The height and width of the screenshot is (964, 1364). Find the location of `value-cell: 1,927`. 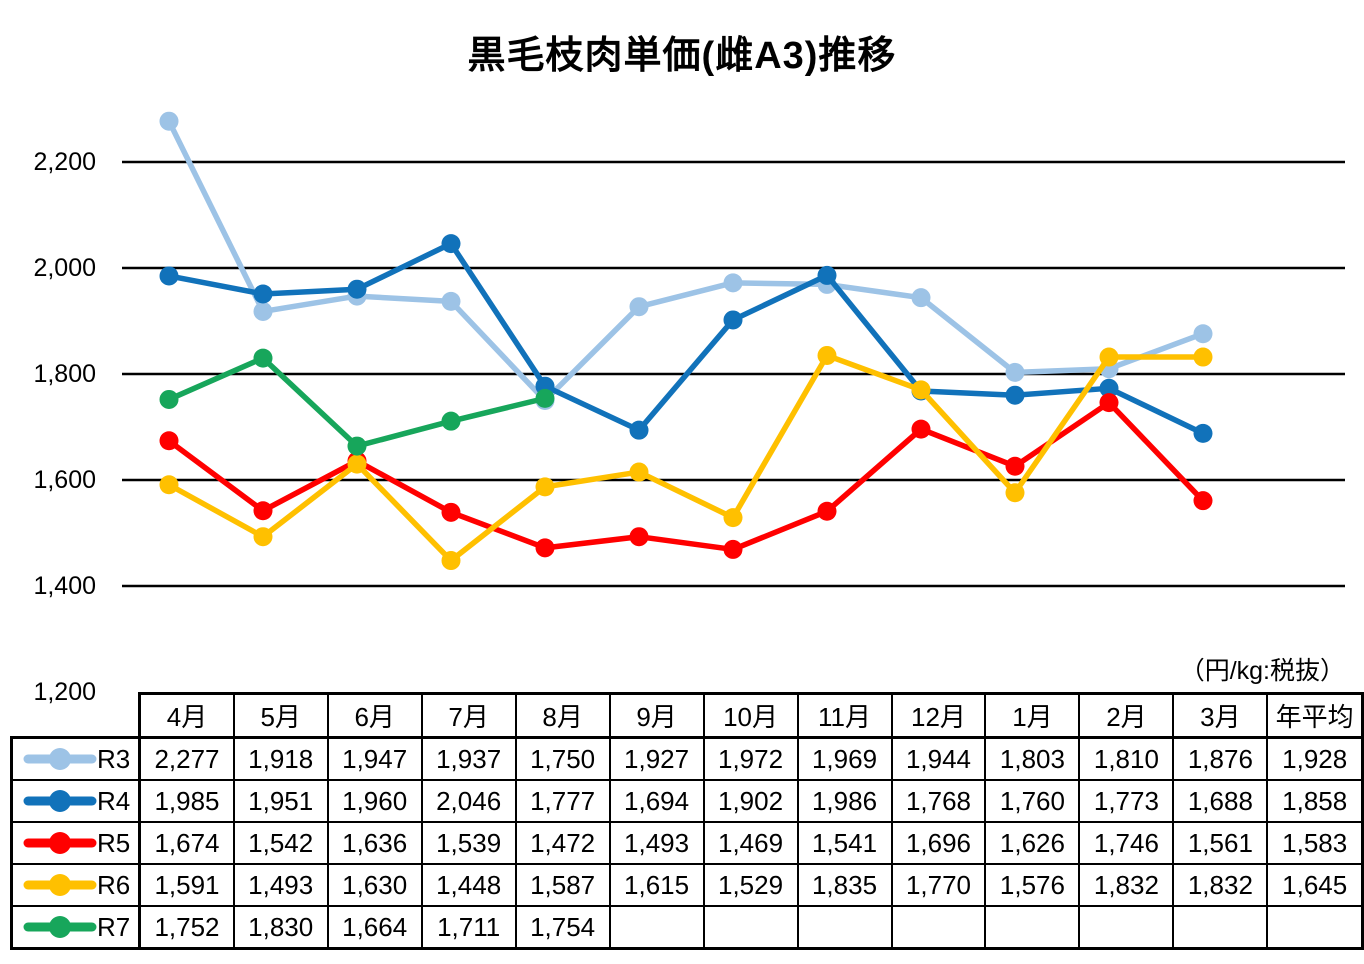

value-cell: 1,927 is located at coordinates (656, 758).